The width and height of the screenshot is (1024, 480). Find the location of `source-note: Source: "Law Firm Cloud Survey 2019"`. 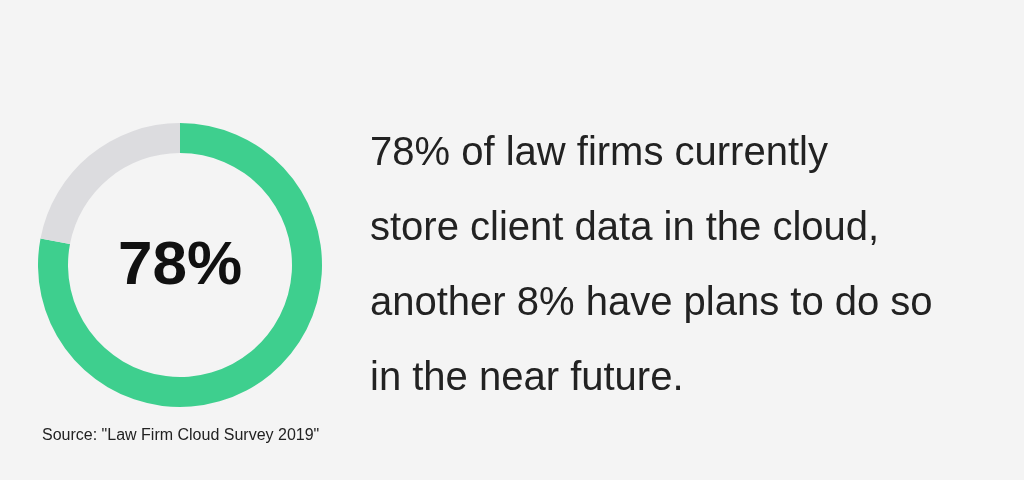

source-note: Source: "Law Firm Cloud Survey 2019" is located at coordinates (181, 434).